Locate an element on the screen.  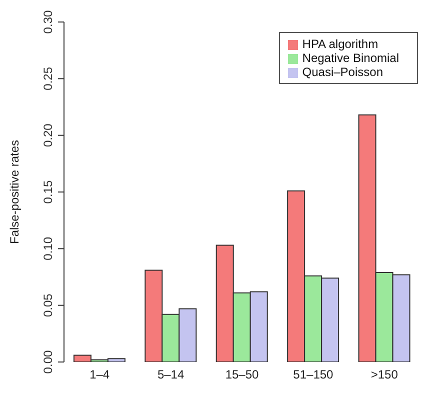
y-tick-label: 0.25 is located at coordinates (48, 78).